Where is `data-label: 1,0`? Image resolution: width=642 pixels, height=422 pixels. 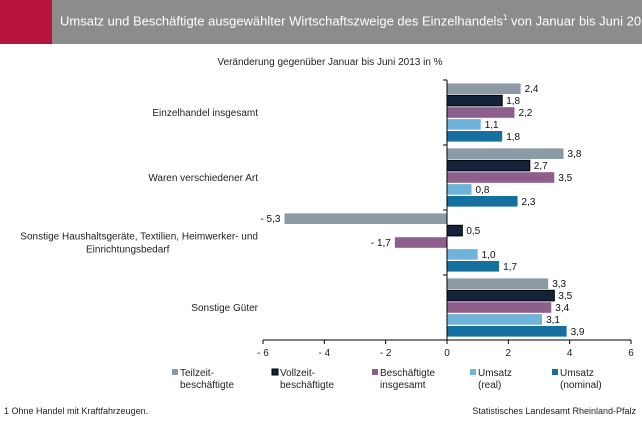 data-label: 1,0 is located at coordinates (489, 255).